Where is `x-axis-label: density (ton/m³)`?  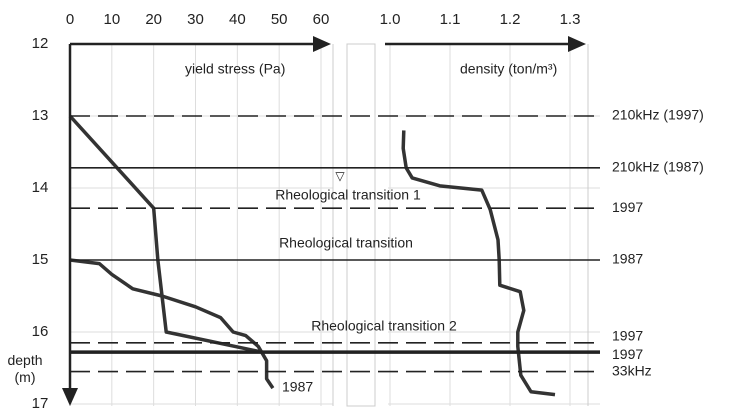 x-axis-label: density (ton/m³) is located at coordinates (508, 69).